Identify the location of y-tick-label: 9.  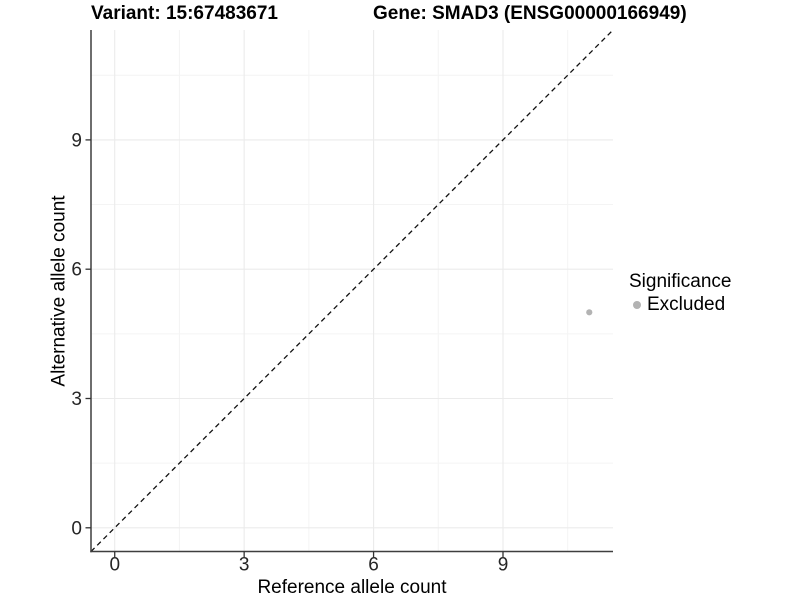
(76, 140).